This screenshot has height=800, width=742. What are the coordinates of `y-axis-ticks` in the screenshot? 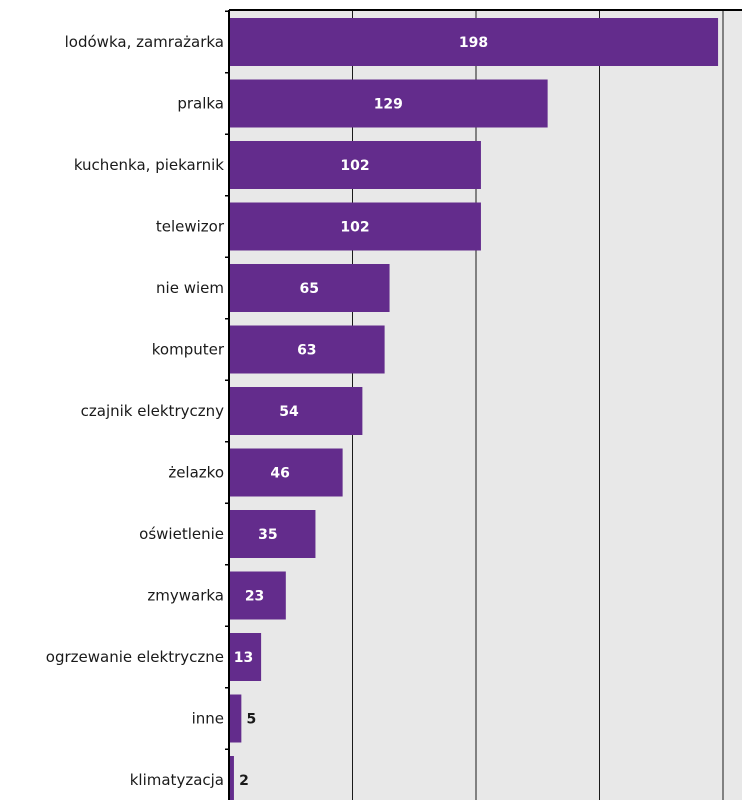 It's located at (227, 380).